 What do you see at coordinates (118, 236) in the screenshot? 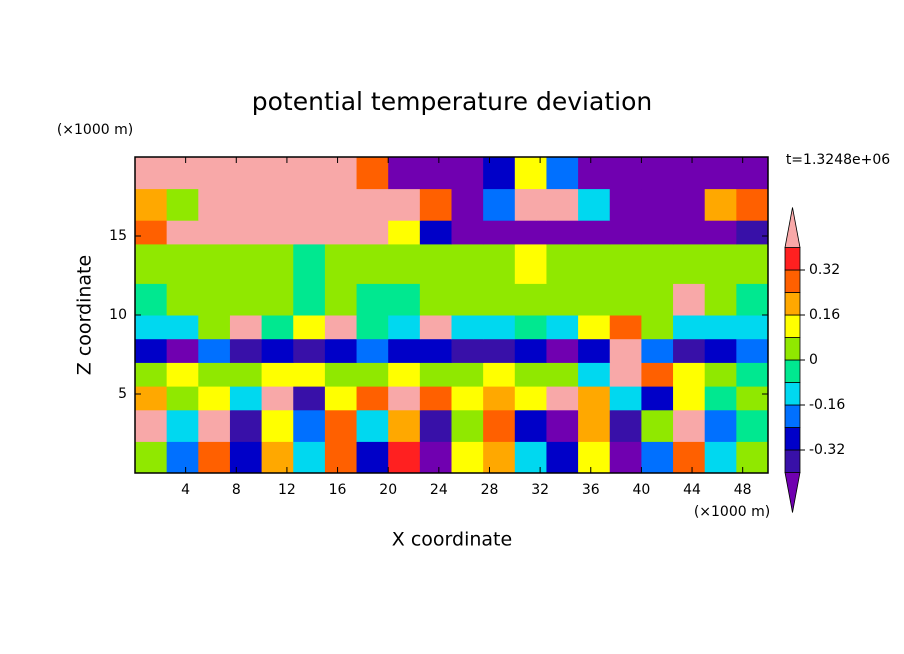
I see `y-tick-label: 15` at bounding box center [118, 236].